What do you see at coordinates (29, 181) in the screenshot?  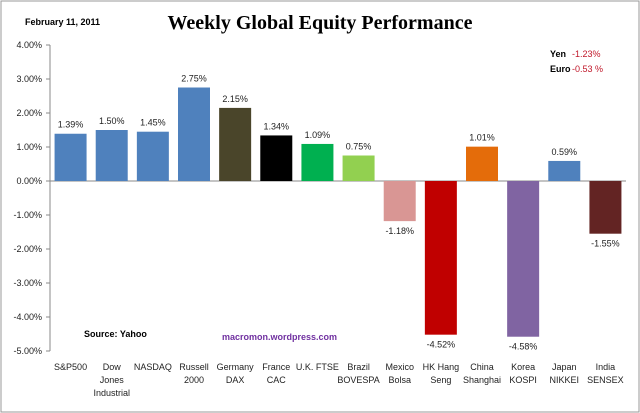 I see `y-tick-label: 0.00%` at bounding box center [29, 181].